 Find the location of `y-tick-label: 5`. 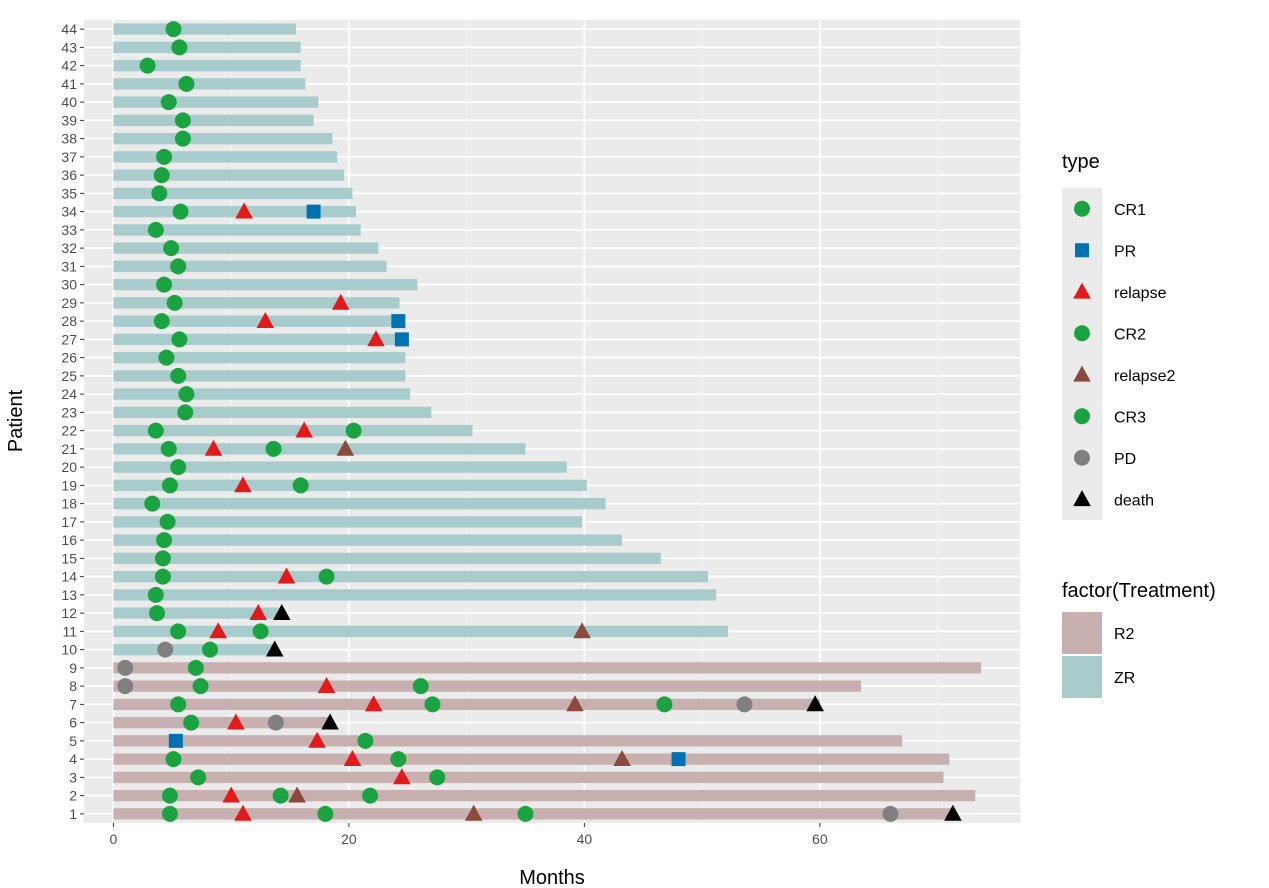

y-tick-label: 5 is located at coordinates (73, 741).